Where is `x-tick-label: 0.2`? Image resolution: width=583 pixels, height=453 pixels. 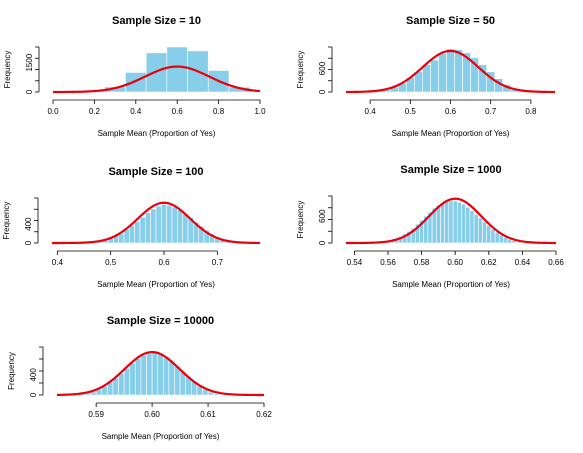 x-tick-label: 0.2 is located at coordinates (95, 111).